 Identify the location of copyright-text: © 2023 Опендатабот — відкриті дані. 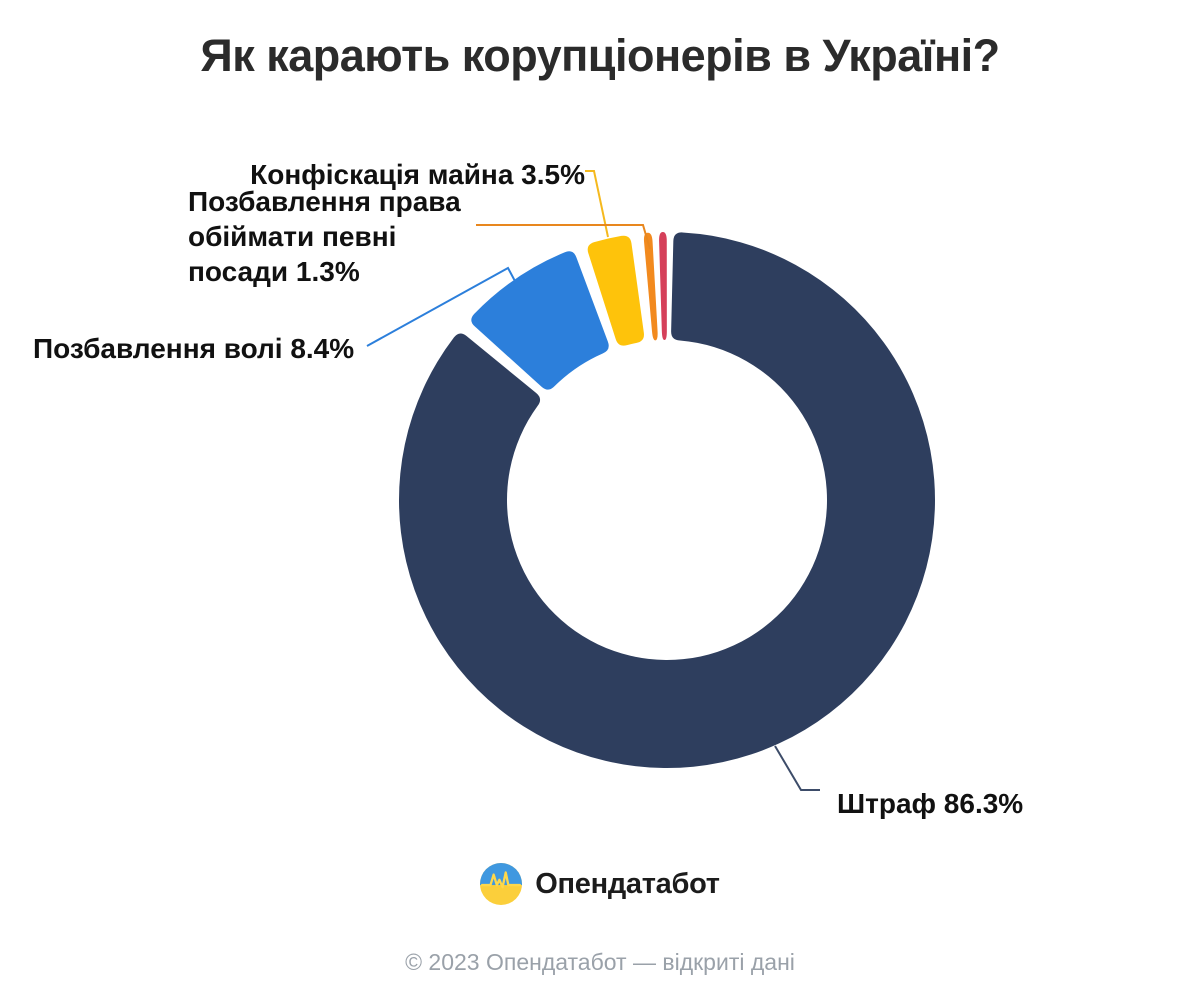
(600, 962).